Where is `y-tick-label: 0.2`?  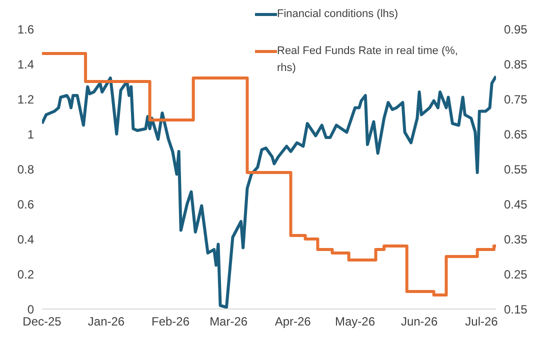
y-tick-label: 0.2 is located at coordinates (25, 274).